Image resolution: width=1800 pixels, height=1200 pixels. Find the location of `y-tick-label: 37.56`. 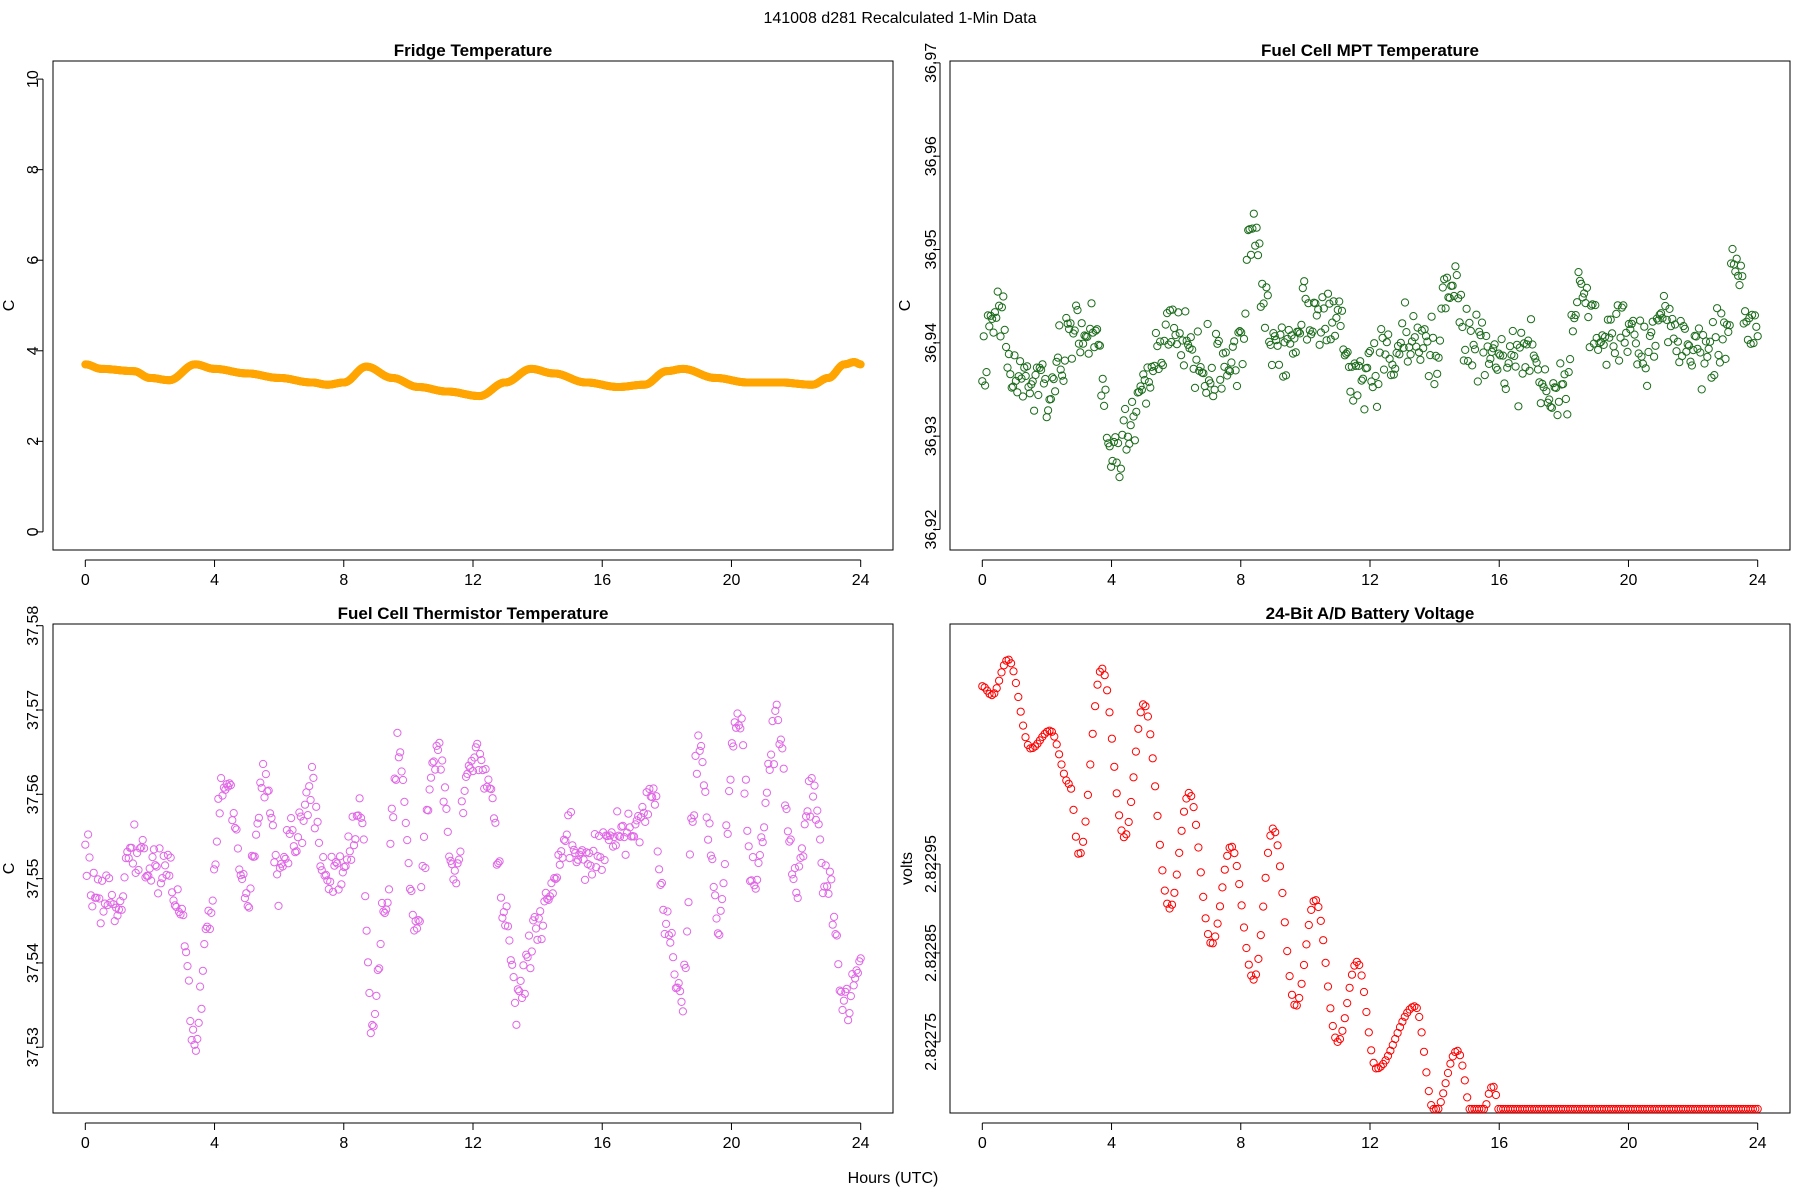

y-tick-label: 37.56 is located at coordinates (33, 794).